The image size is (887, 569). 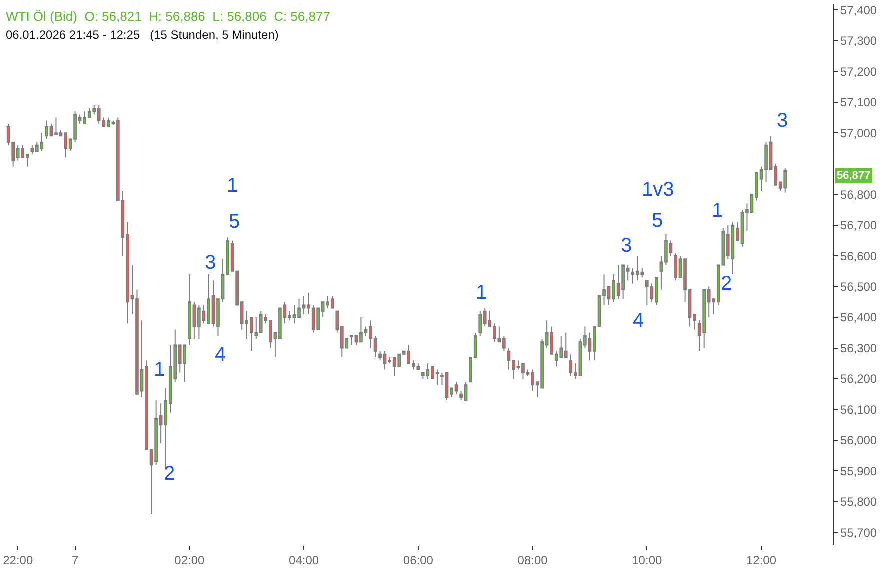 I want to click on x-tick-label: 10:00, so click(x=647, y=560).